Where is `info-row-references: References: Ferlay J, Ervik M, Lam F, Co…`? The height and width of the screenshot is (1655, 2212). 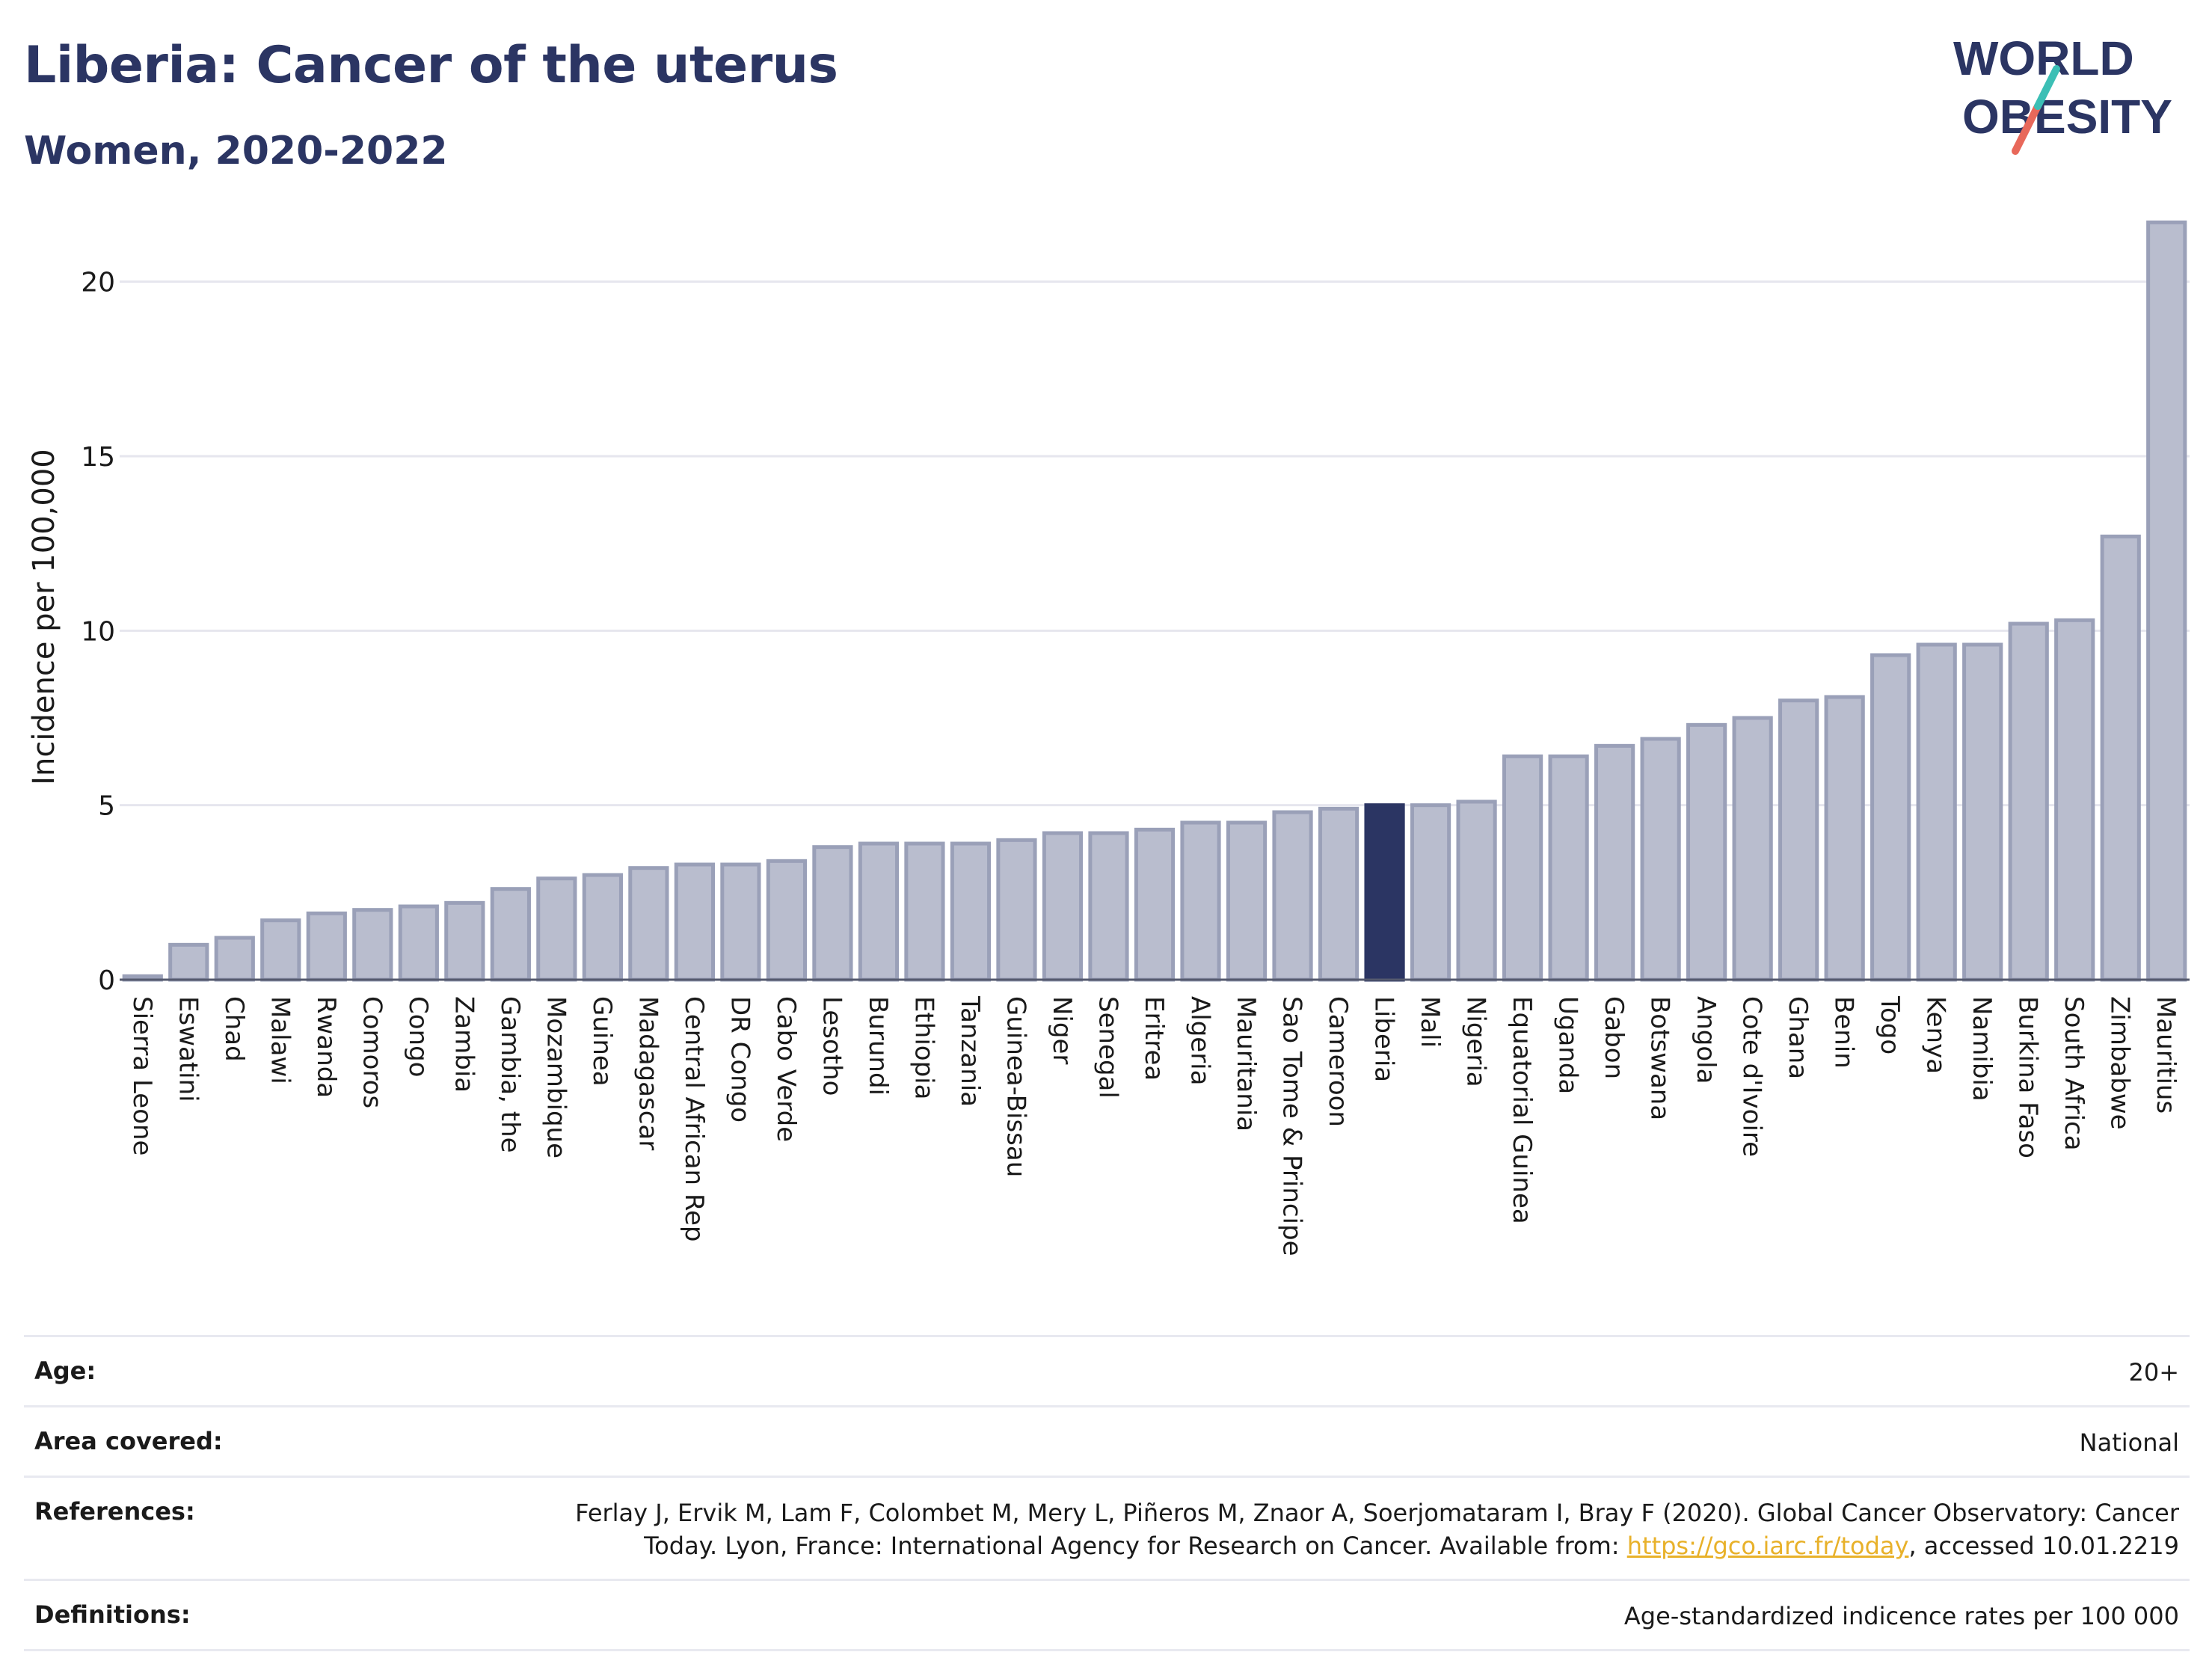 info-row-references: References: Ferlay J, Ervik M, Lam F, Co… is located at coordinates (1107, 1527).